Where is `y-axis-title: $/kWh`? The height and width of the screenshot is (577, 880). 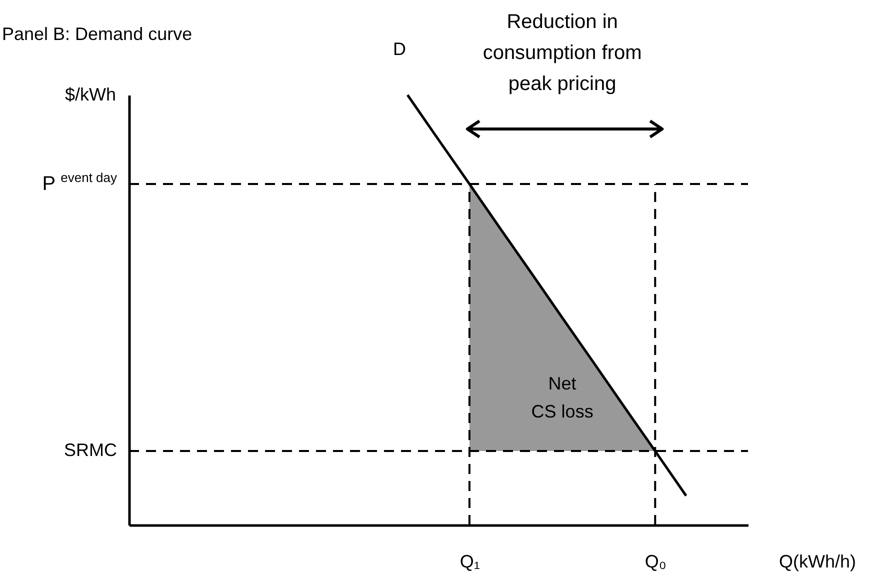
y-axis-title: $/kWh is located at coordinates (90, 94).